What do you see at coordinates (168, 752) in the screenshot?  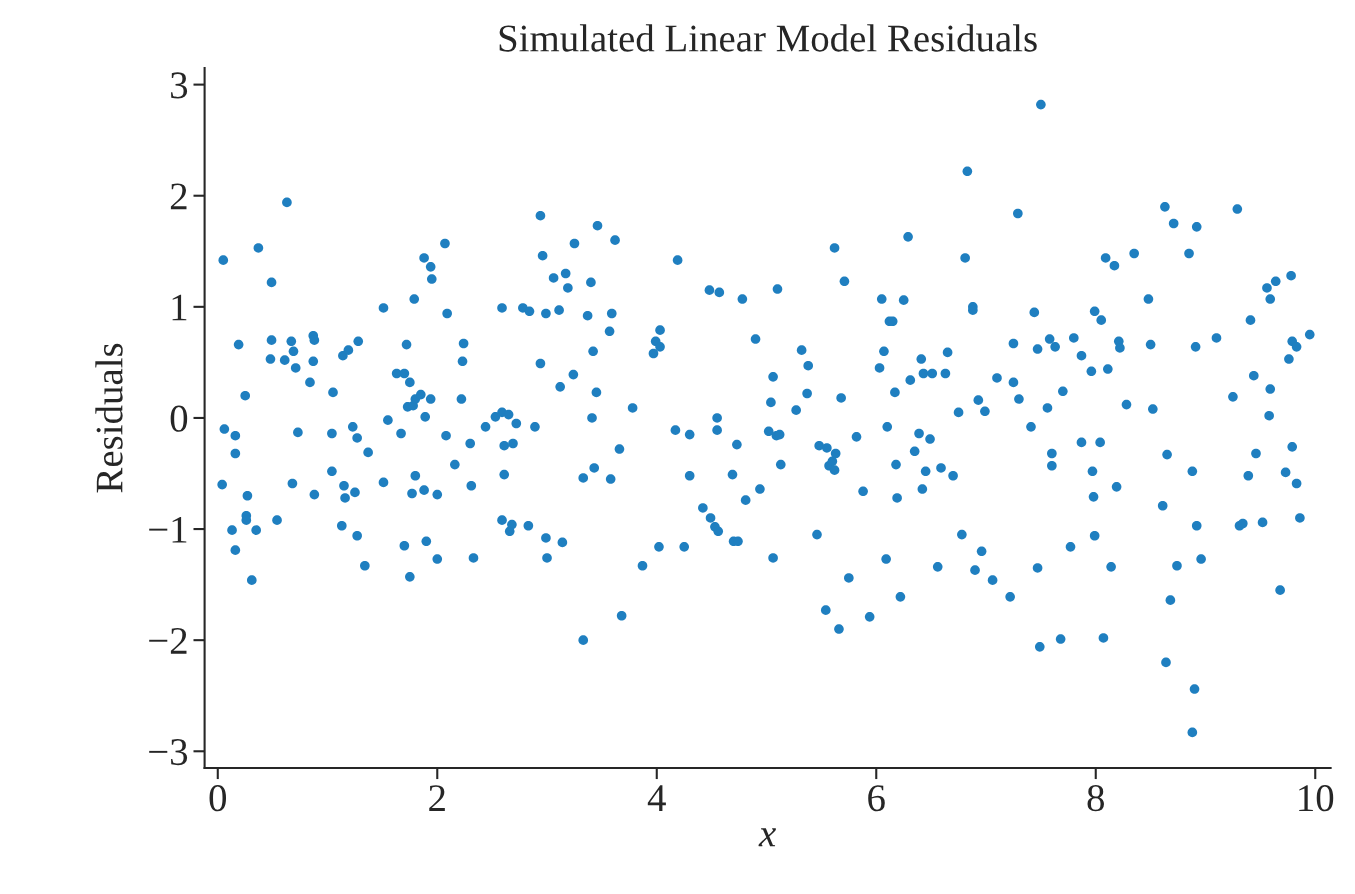 I see `y-tick-label: −3` at bounding box center [168, 752].